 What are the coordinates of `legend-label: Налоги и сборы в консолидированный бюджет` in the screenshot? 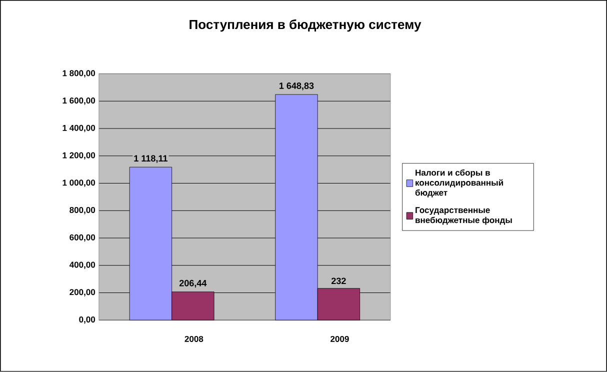 It's located at (459, 183).